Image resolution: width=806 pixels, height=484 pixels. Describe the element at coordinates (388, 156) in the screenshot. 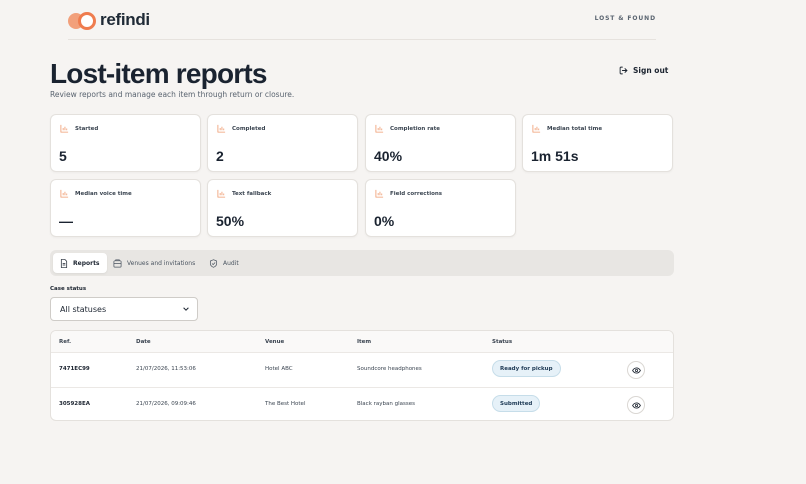

I see `stat-value: 40%` at that location.